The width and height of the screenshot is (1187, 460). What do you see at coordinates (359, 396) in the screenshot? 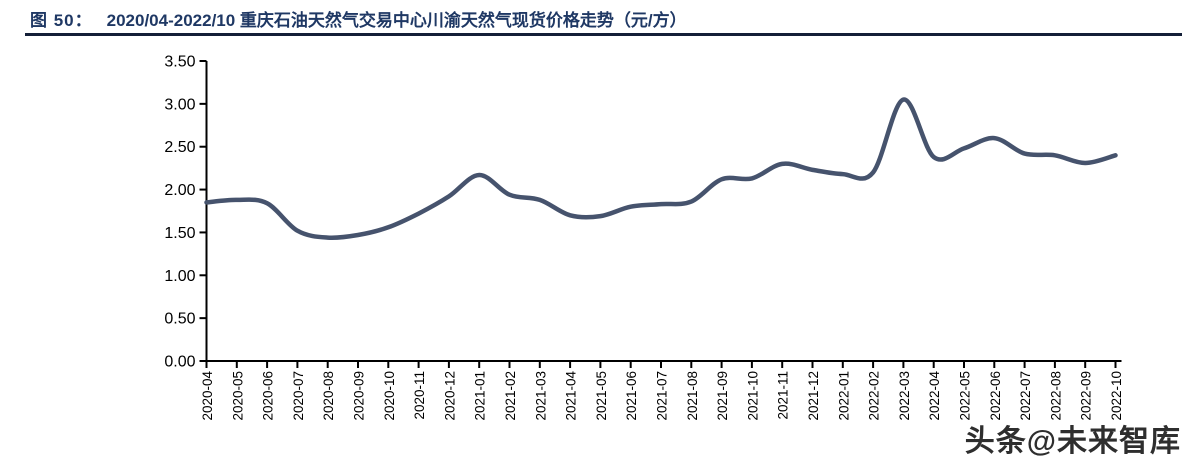
I see `x-axis-label: 2020-09` at bounding box center [359, 396].